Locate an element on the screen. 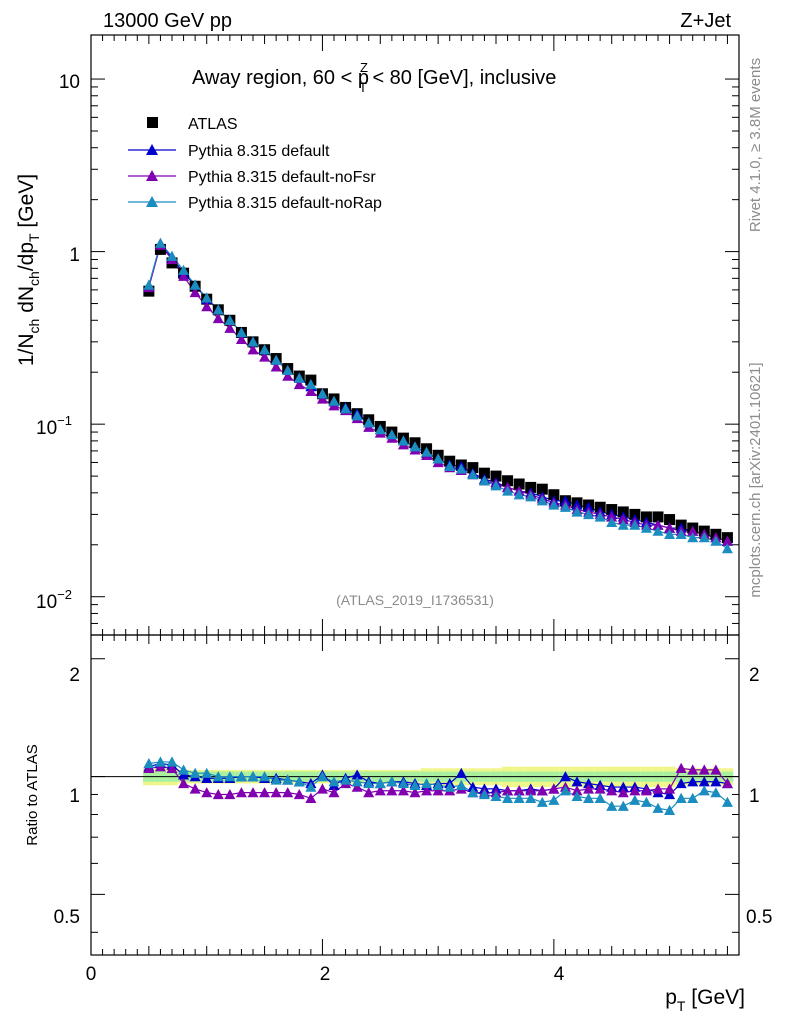 The width and height of the screenshot is (786, 1024). plot-title-sub: T is located at coordinates (363, 87).